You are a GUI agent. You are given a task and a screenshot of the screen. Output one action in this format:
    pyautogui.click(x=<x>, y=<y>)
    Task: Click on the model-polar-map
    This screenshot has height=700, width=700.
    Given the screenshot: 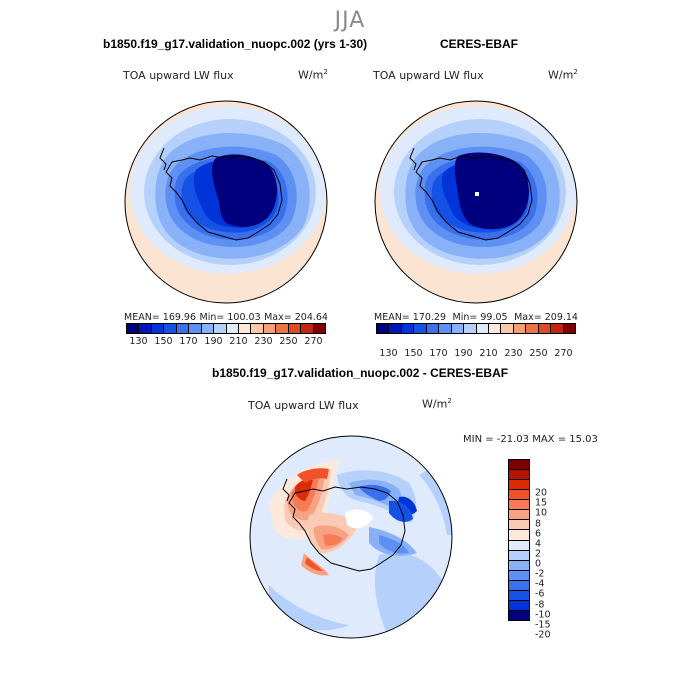 What is the action you would take?
    pyautogui.click(x=226, y=202)
    